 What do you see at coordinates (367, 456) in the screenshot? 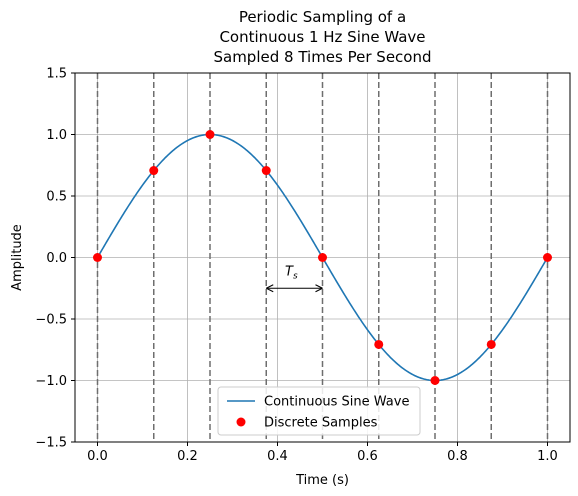
I see `x-tick-label-3: 0.6` at bounding box center [367, 456].